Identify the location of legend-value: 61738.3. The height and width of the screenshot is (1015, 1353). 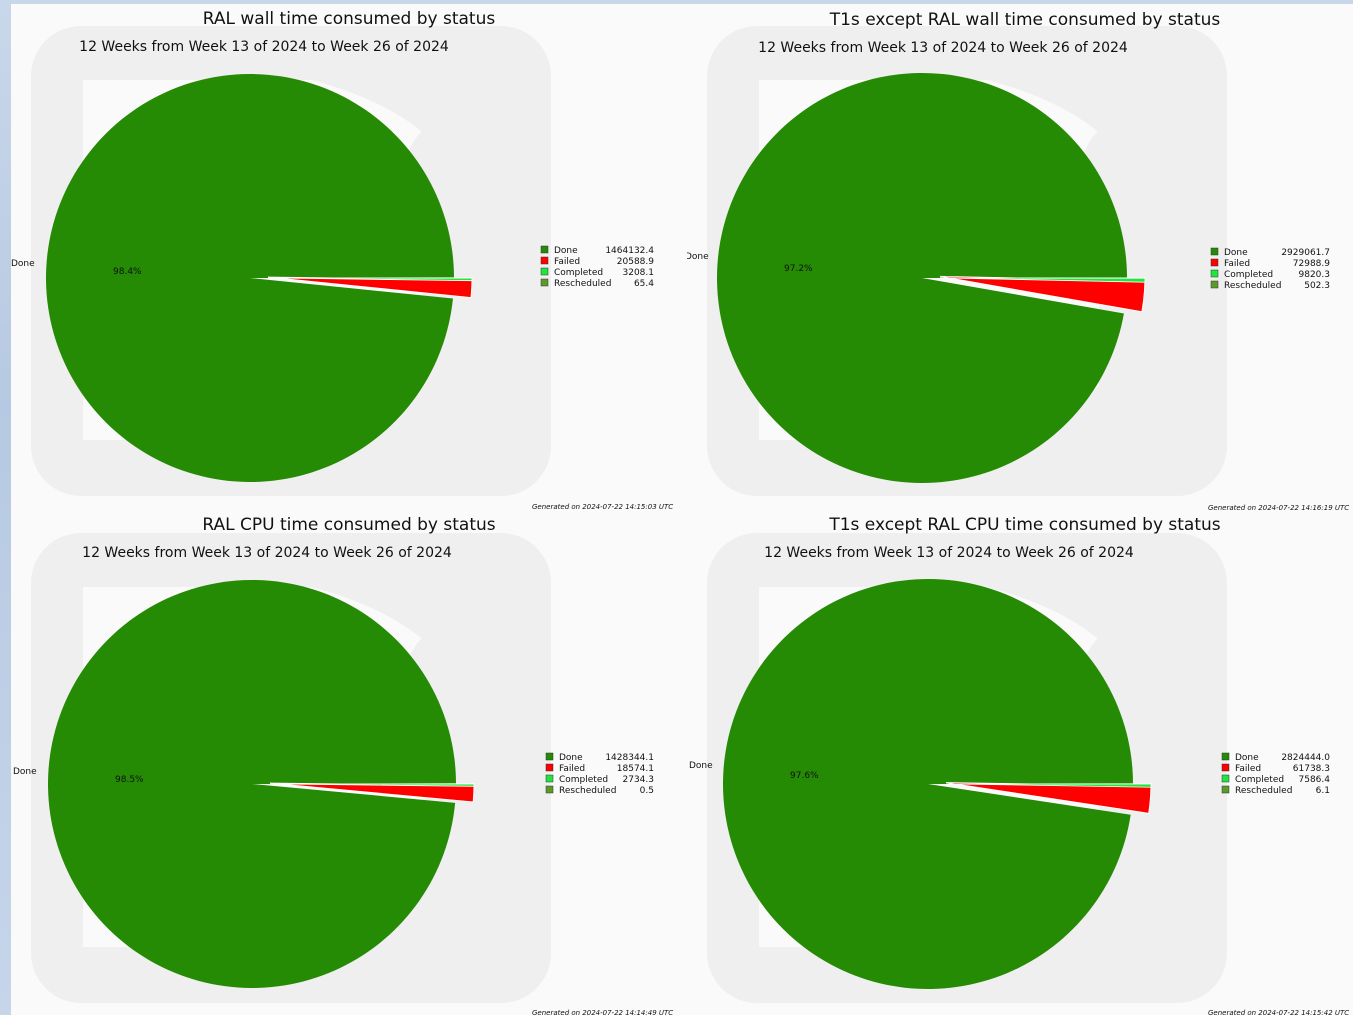
(1311, 769).